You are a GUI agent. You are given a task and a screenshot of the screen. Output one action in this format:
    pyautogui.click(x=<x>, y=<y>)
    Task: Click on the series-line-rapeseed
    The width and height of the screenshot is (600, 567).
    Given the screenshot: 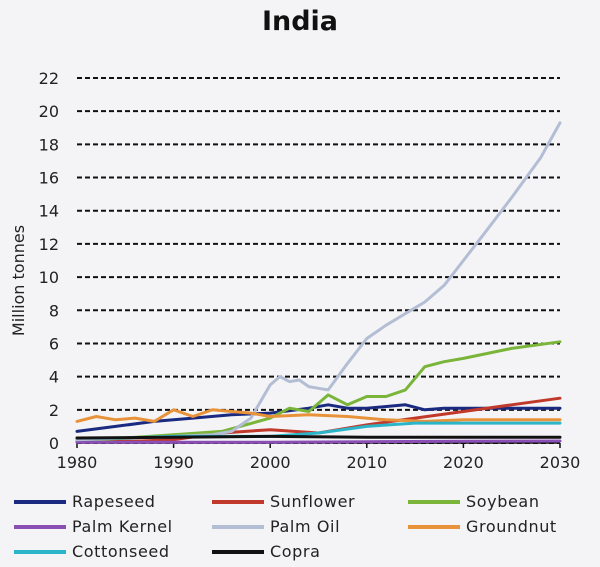 What is the action you would take?
    pyautogui.click(x=318, y=418)
    